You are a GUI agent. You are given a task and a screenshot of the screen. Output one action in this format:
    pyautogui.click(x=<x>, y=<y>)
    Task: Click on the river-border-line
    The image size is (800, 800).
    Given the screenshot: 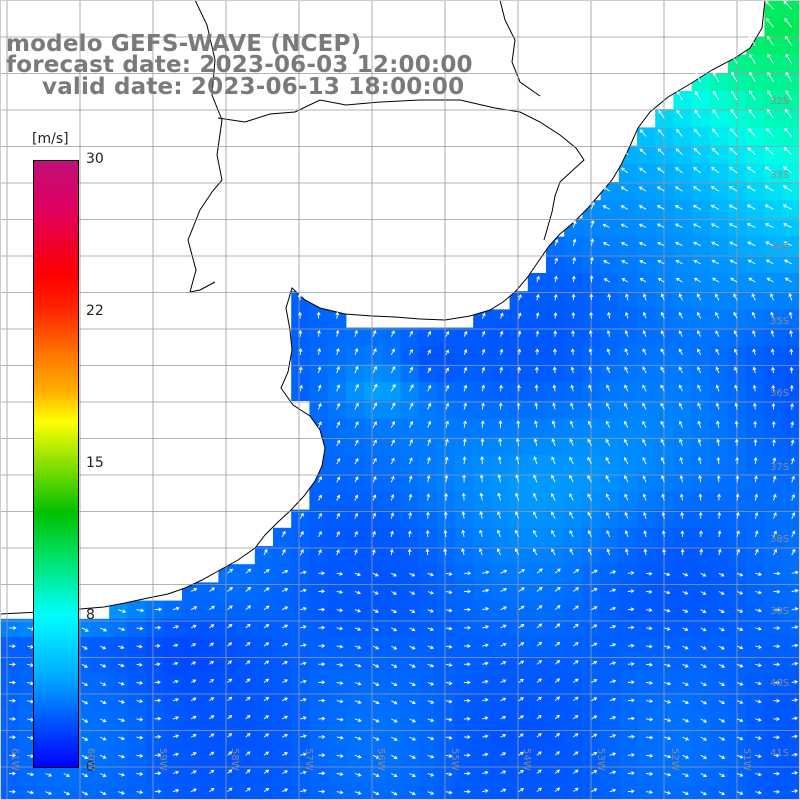 What is the action you would take?
    pyautogui.click(x=205, y=146)
    